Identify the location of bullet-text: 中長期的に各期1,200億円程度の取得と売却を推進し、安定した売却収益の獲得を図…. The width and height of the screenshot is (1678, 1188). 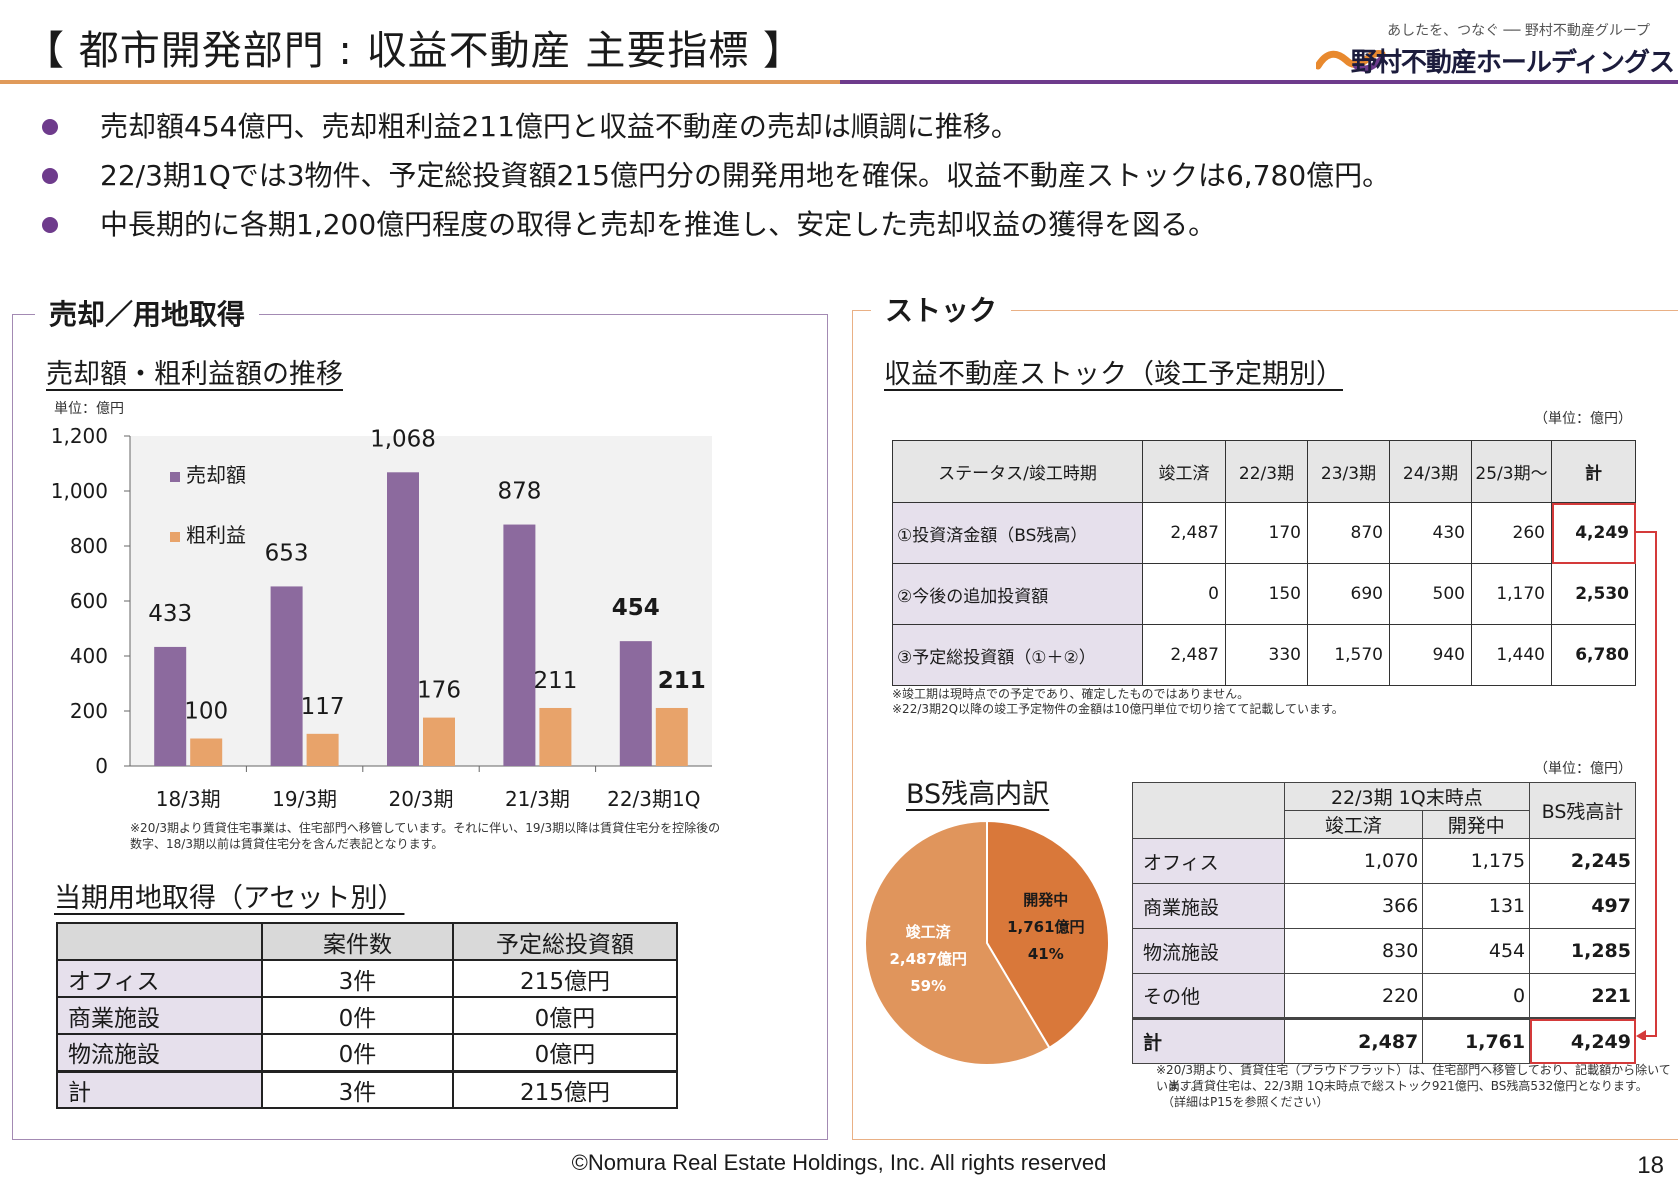
(658, 224).